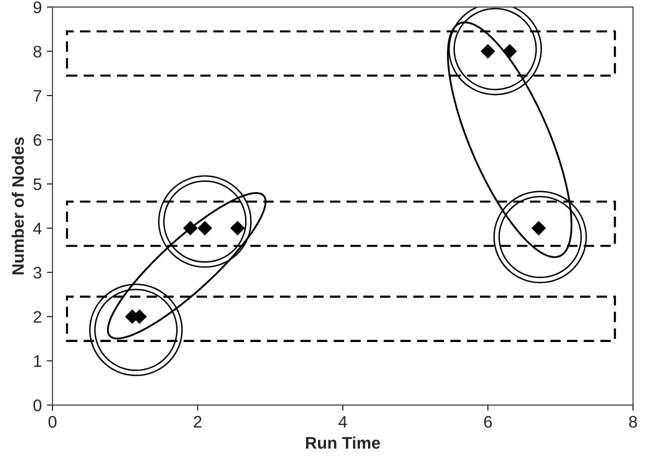 Image resolution: width=656 pixels, height=471 pixels. Describe the element at coordinates (37, 272) in the screenshot. I see `y-tick-label: 3` at that location.